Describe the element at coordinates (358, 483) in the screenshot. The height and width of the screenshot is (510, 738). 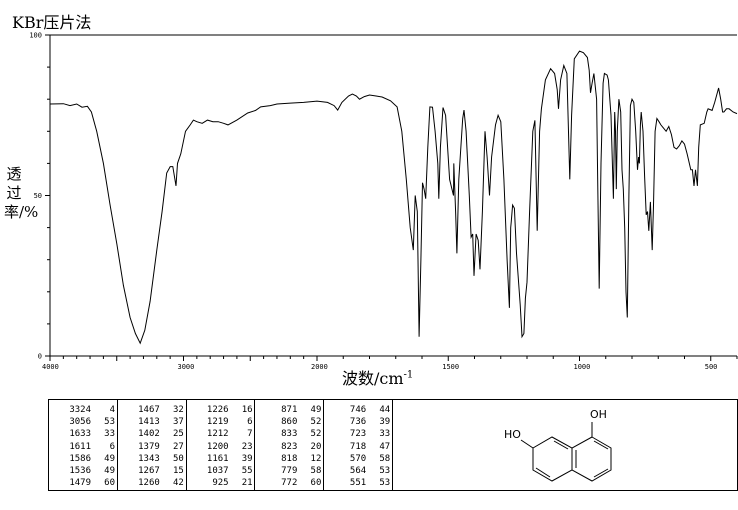
I see `peak-wavenumber: 551` at that location.